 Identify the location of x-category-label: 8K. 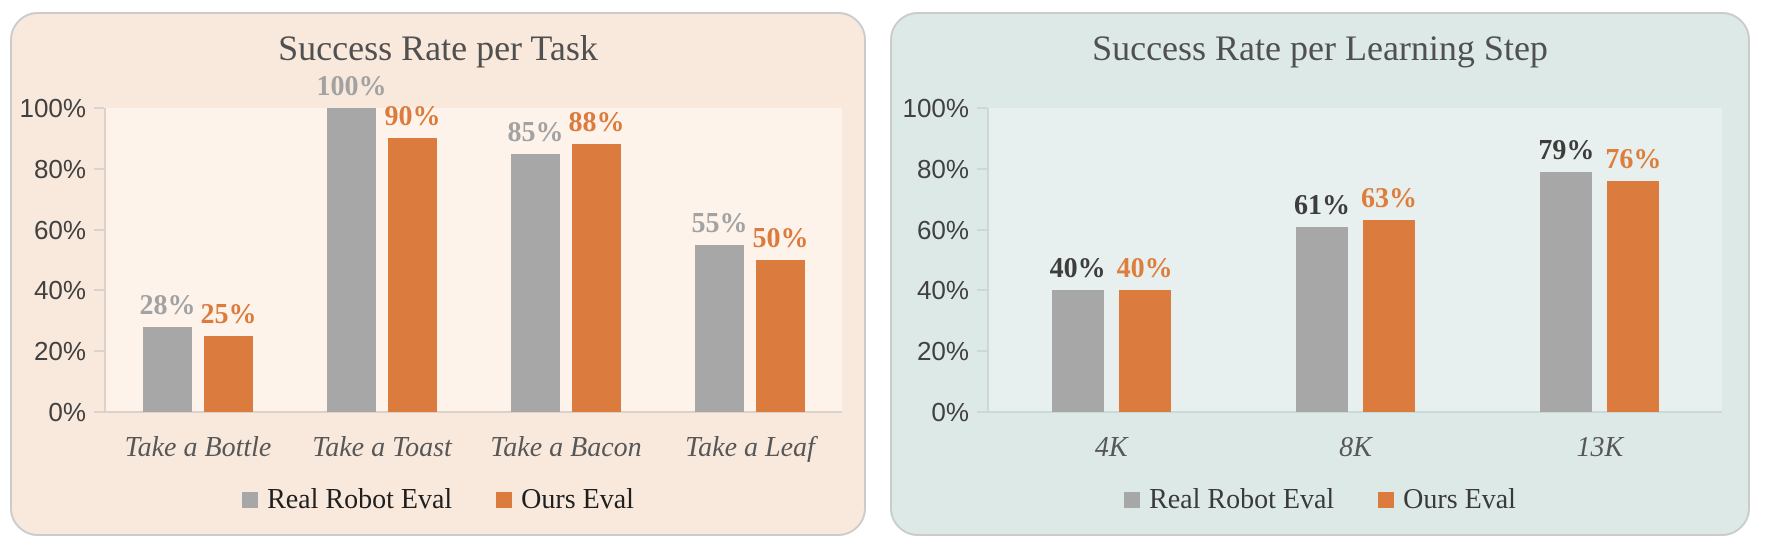
(1355, 447).